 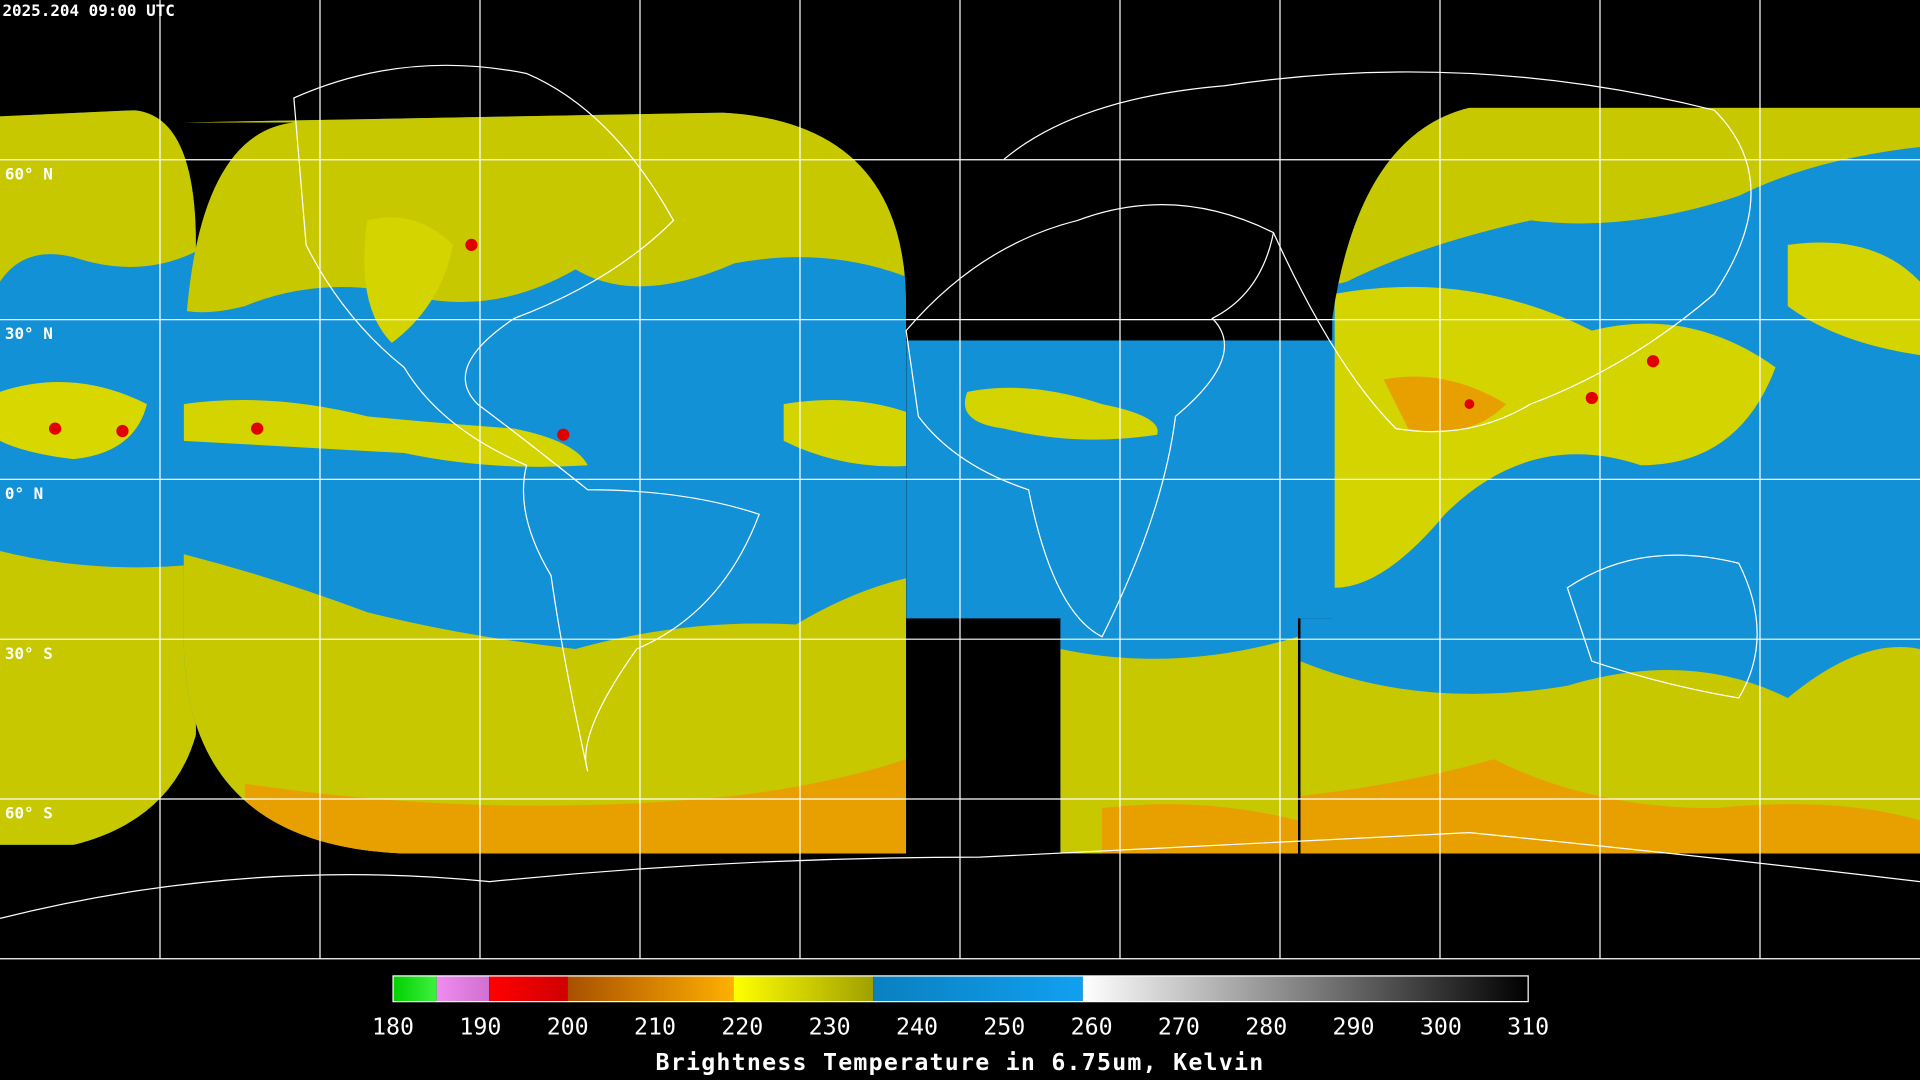 I want to click on colorbar-tick-label: 290, so click(x=1354, y=1027).